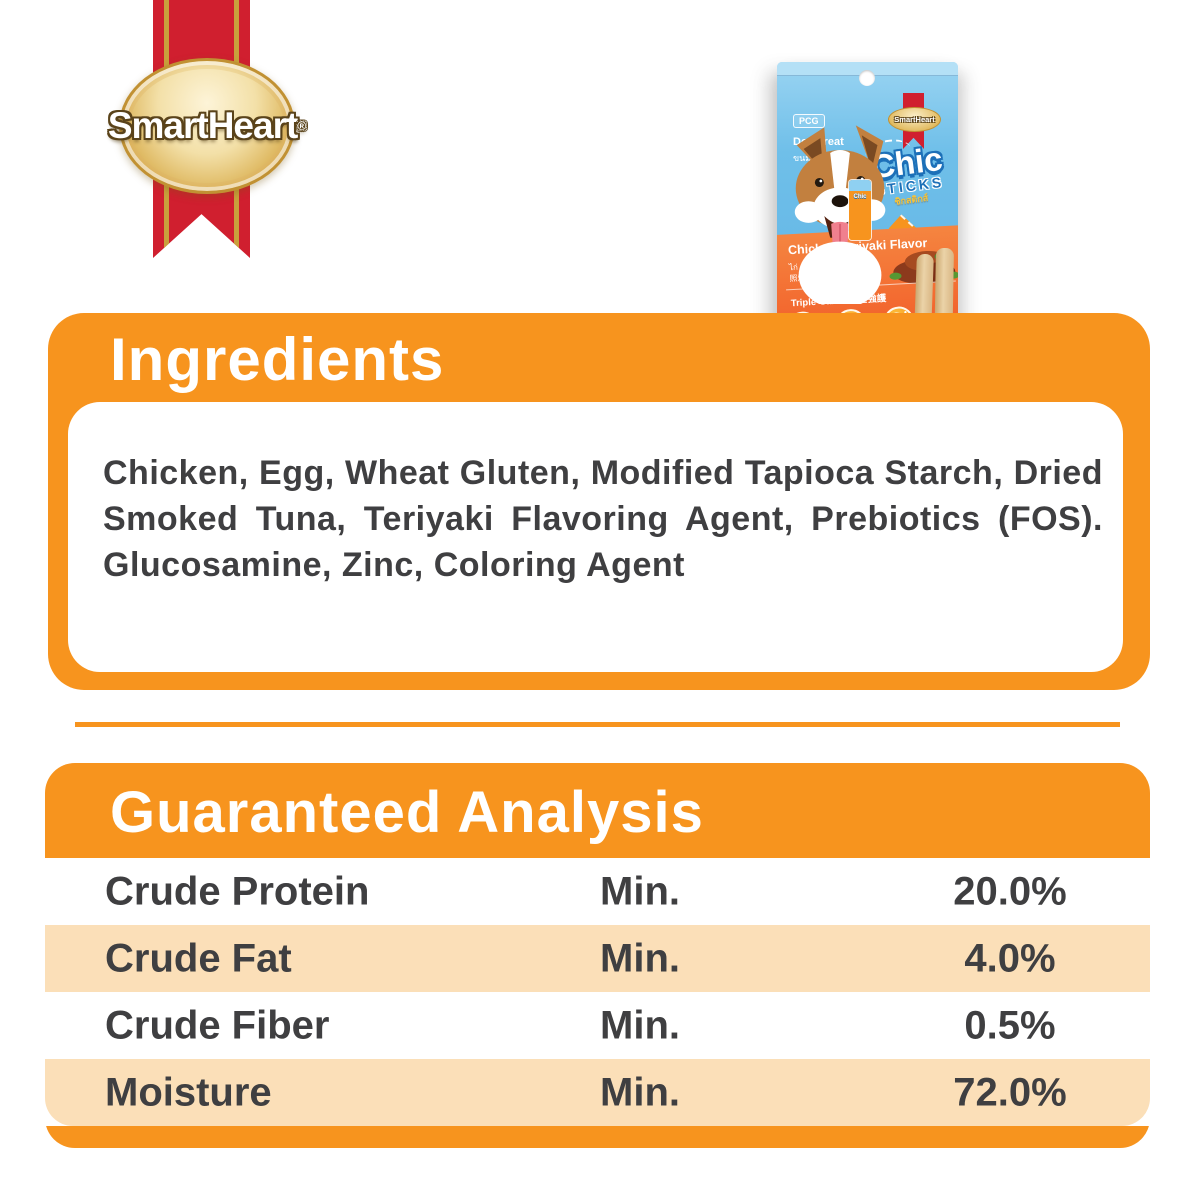  I want to click on ingredients-line: Glucosamine, Zinc, Coloring Agent, so click(394, 565).